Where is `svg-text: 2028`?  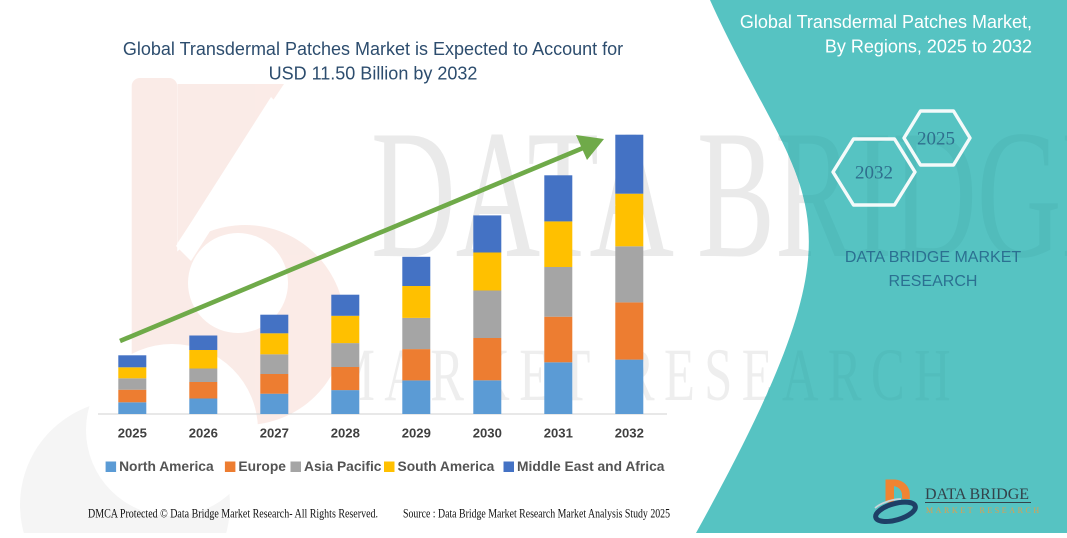 svg-text: 2028 is located at coordinates (345, 433).